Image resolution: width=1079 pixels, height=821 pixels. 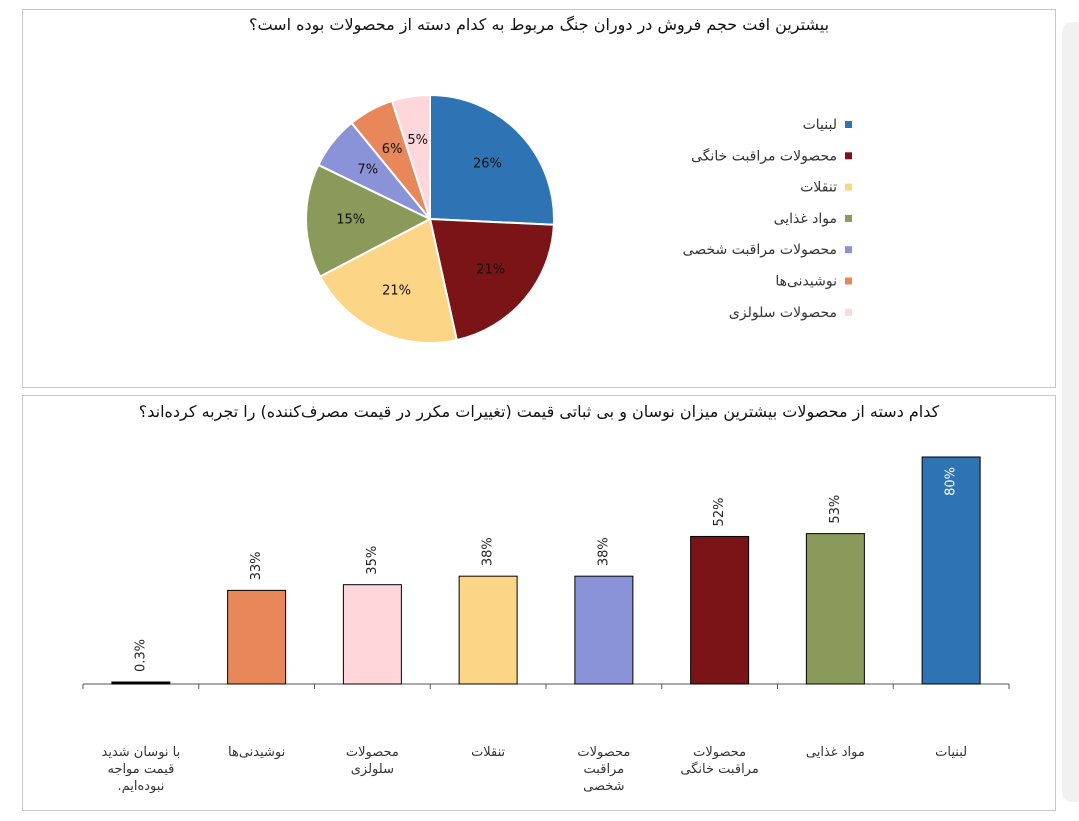 What do you see at coordinates (805, 219) in the screenshot?
I see `legend-entry: مواد غذایی` at bounding box center [805, 219].